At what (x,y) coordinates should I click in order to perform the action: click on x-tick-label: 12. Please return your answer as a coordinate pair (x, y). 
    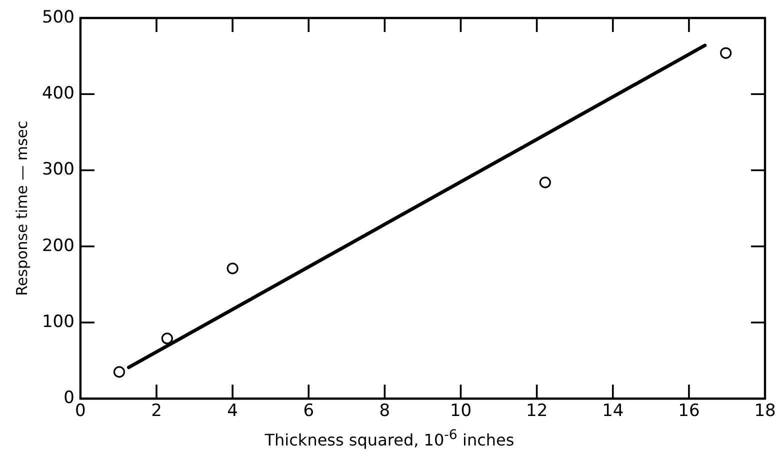
    Looking at the image, I should click on (537, 411).